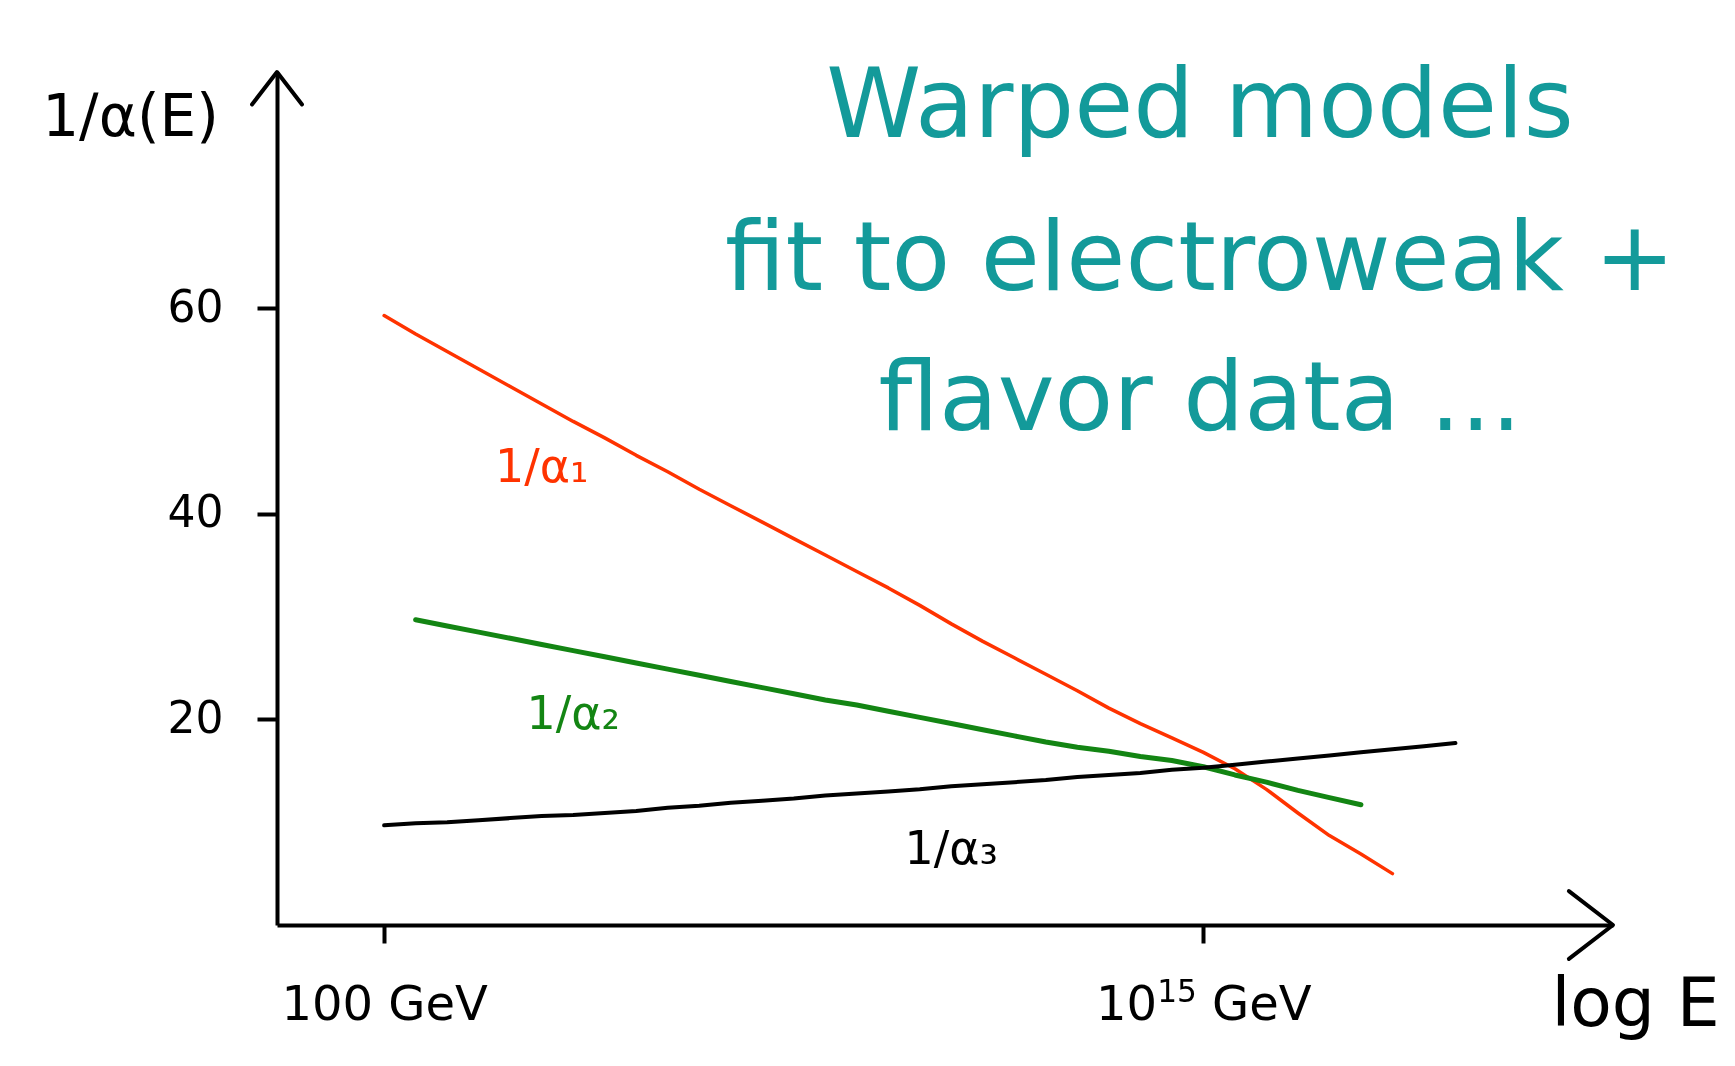 The image size is (1735, 1066). I want to click on y-tick-label: 40, so click(195, 512).